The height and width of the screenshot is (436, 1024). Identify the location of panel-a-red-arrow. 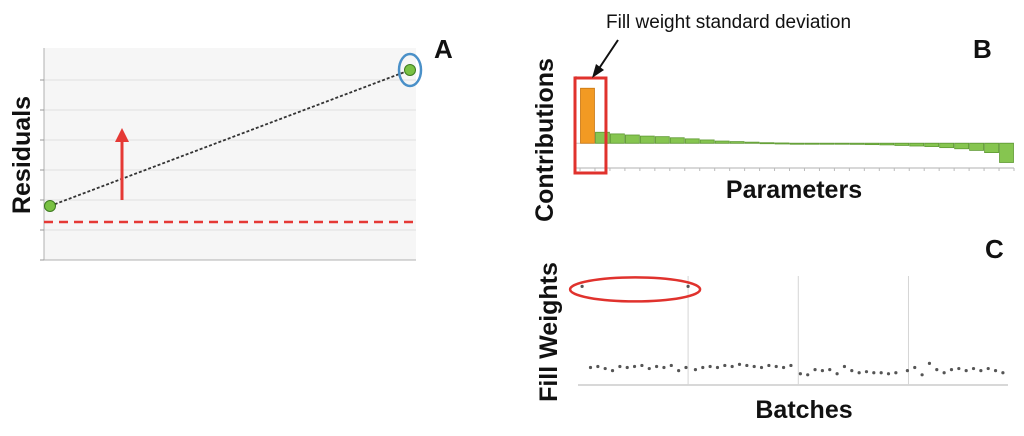
(122, 164).